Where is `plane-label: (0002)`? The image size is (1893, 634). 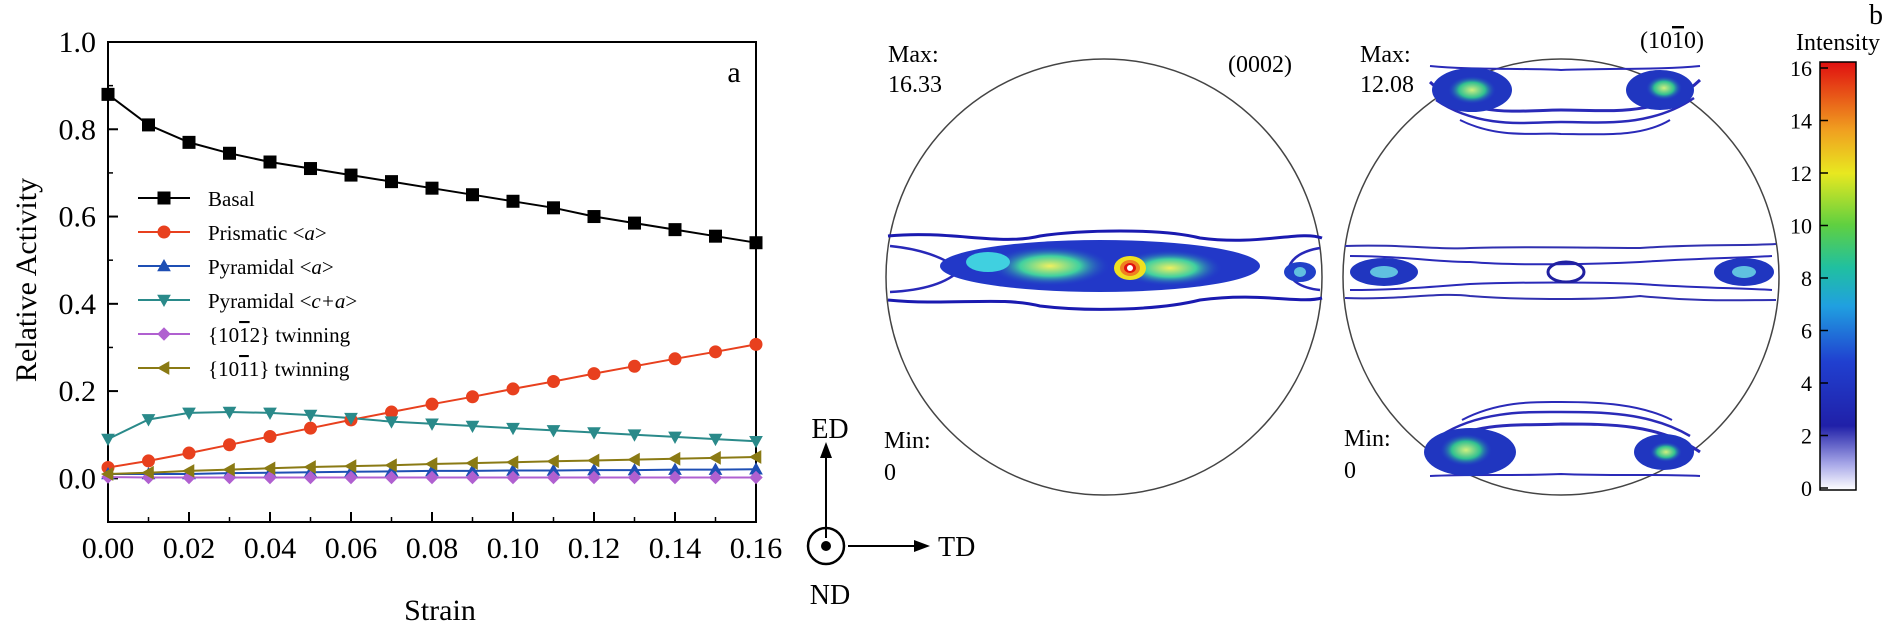 plane-label: (0002) is located at coordinates (1260, 65).